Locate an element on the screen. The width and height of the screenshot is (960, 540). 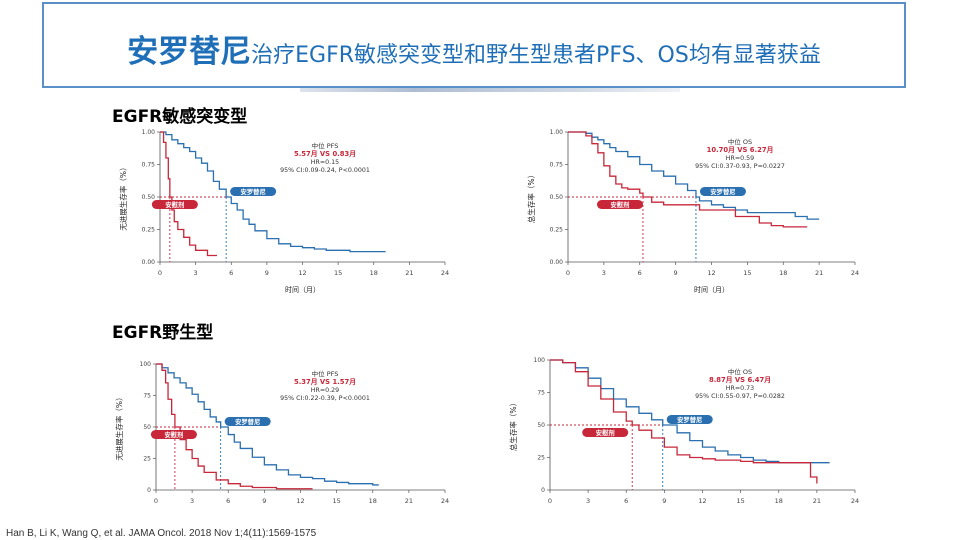
slide-title: 安罗替尼治疗EGFR敏感突变型和野生型患者PFS、OS均有显著获益 is located at coordinates (474, 48).